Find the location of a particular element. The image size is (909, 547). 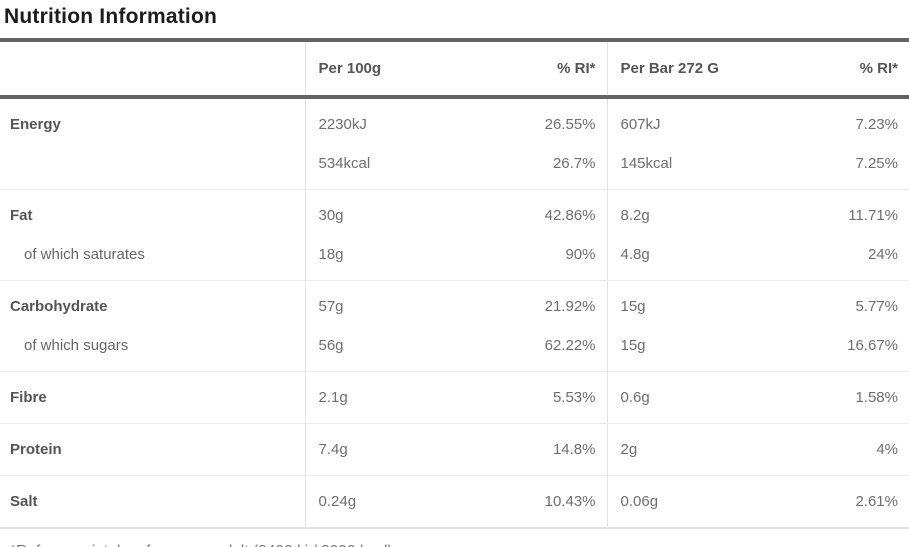

group-salt: Salt 0.24g 10.43% 0.06g 2.61% is located at coordinates (454, 501).